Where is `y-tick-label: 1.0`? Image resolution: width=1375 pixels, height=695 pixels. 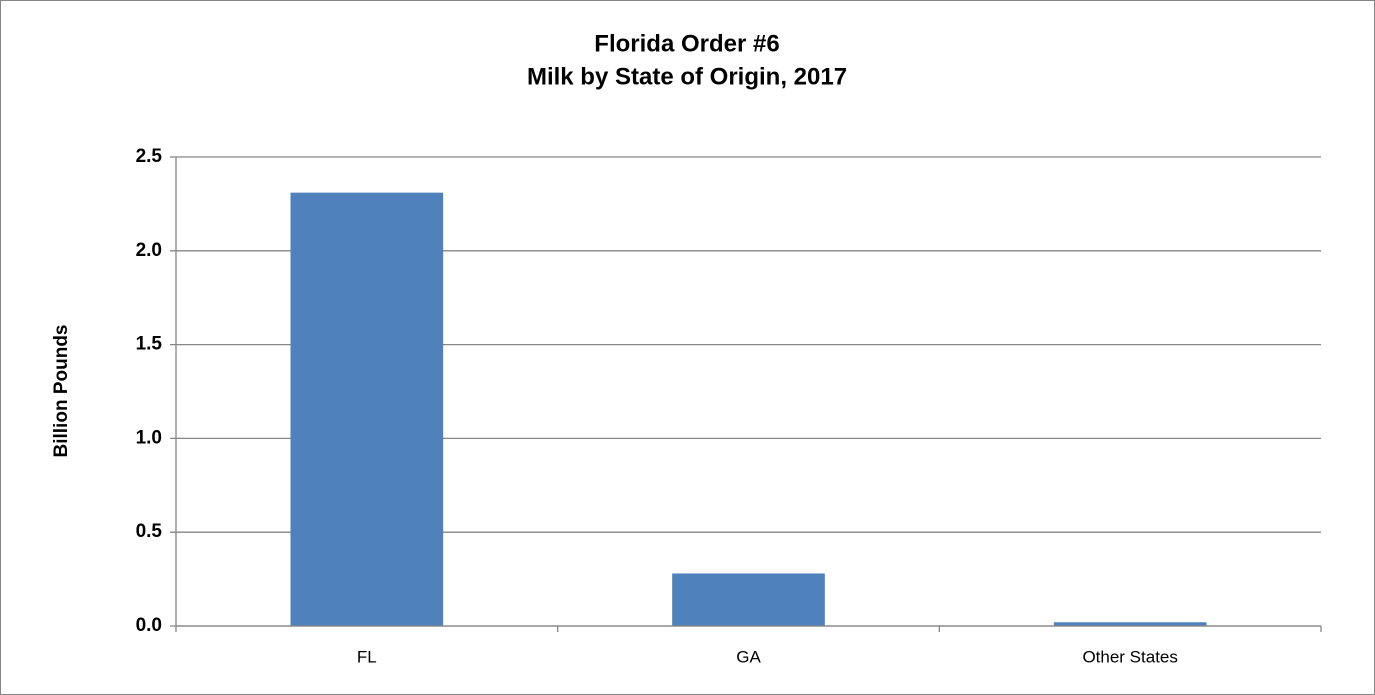
y-tick-label: 1.0 is located at coordinates (149, 437).